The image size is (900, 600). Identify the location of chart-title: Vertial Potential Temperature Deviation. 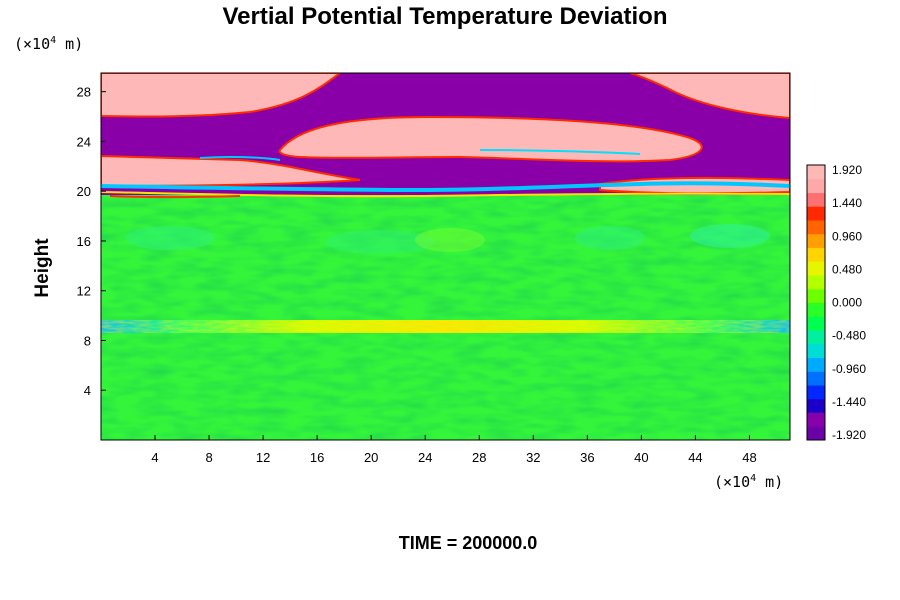
(444, 16).